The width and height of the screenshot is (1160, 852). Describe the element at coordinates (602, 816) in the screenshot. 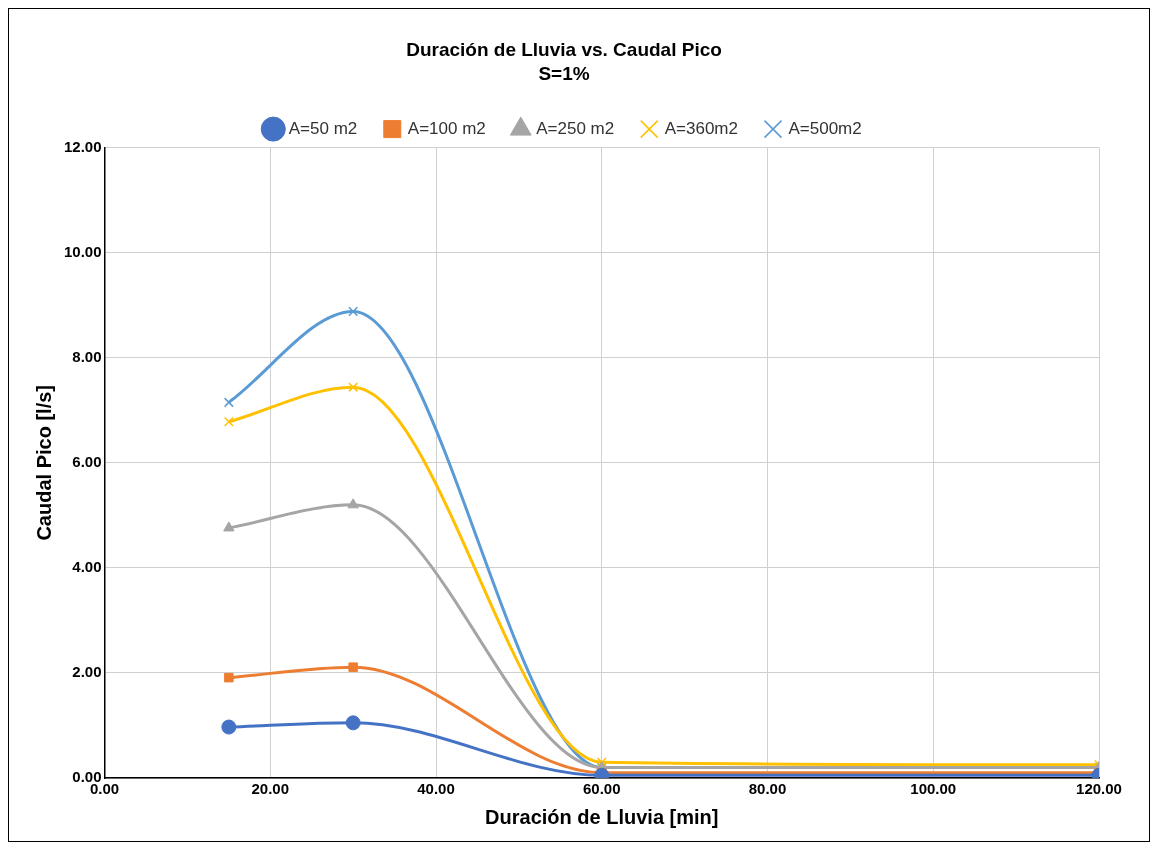

I see `x-axis-title: Duración de Lluvia [min]` at that location.